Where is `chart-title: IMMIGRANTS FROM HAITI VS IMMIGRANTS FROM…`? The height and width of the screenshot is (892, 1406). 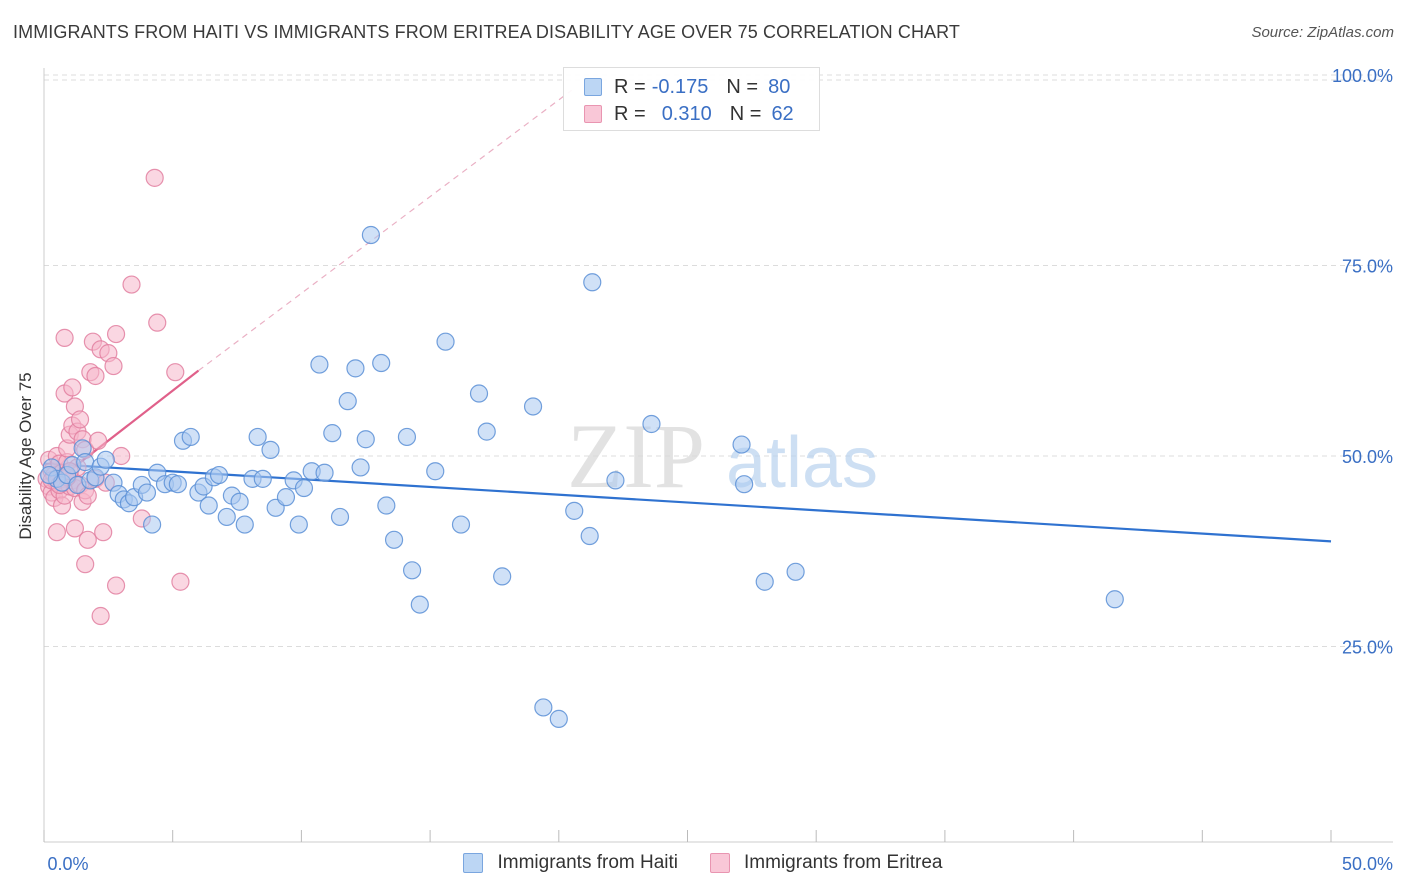
chart-title: IMMIGRANTS FROM HAITI VS IMMIGRANTS FROM… is located at coordinates (487, 32).